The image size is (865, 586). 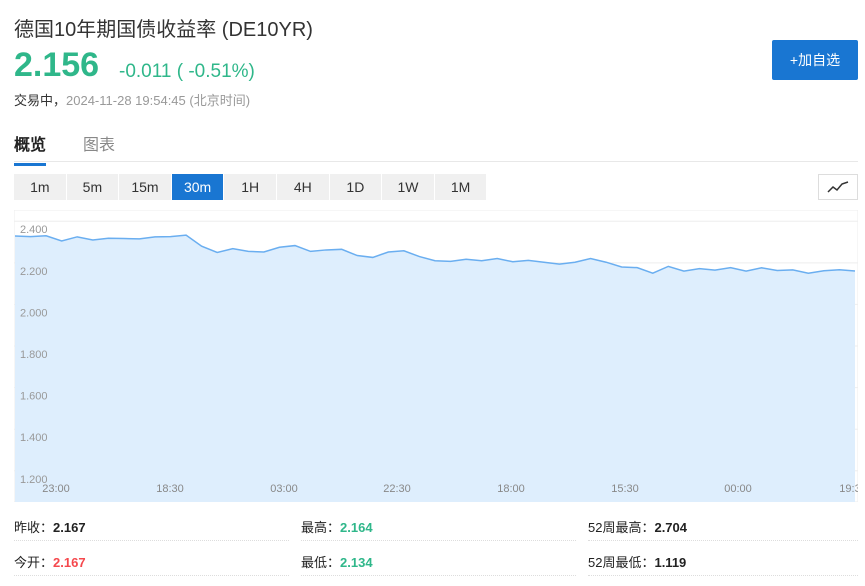 What do you see at coordinates (34, 272) in the screenshot?
I see `y-tick-label: 2.200` at bounding box center [34, 272].